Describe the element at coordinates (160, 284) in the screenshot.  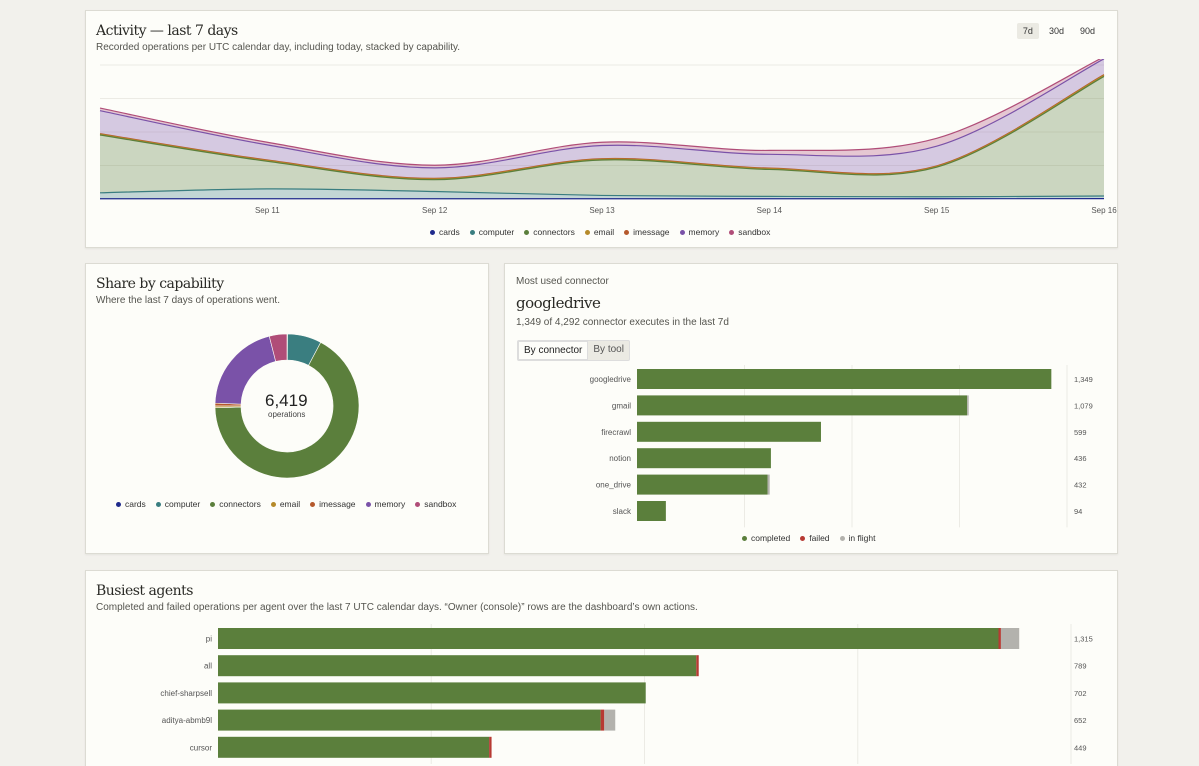
I see `share-title: Share by capability` at that location.